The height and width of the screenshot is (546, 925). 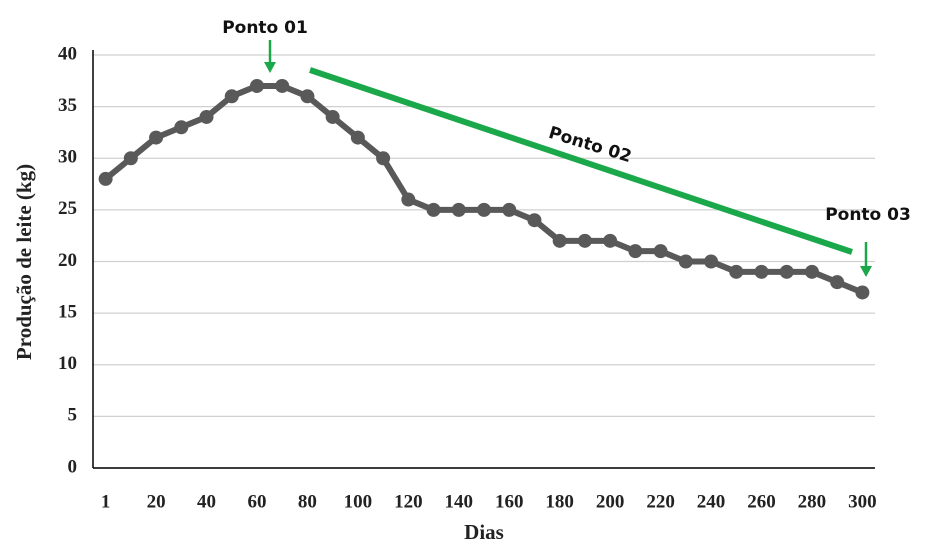 What do you see at coordinates (358, 501) in the screenshot?
I see `x-tick-label: 100` at bounding box center [358, 501].